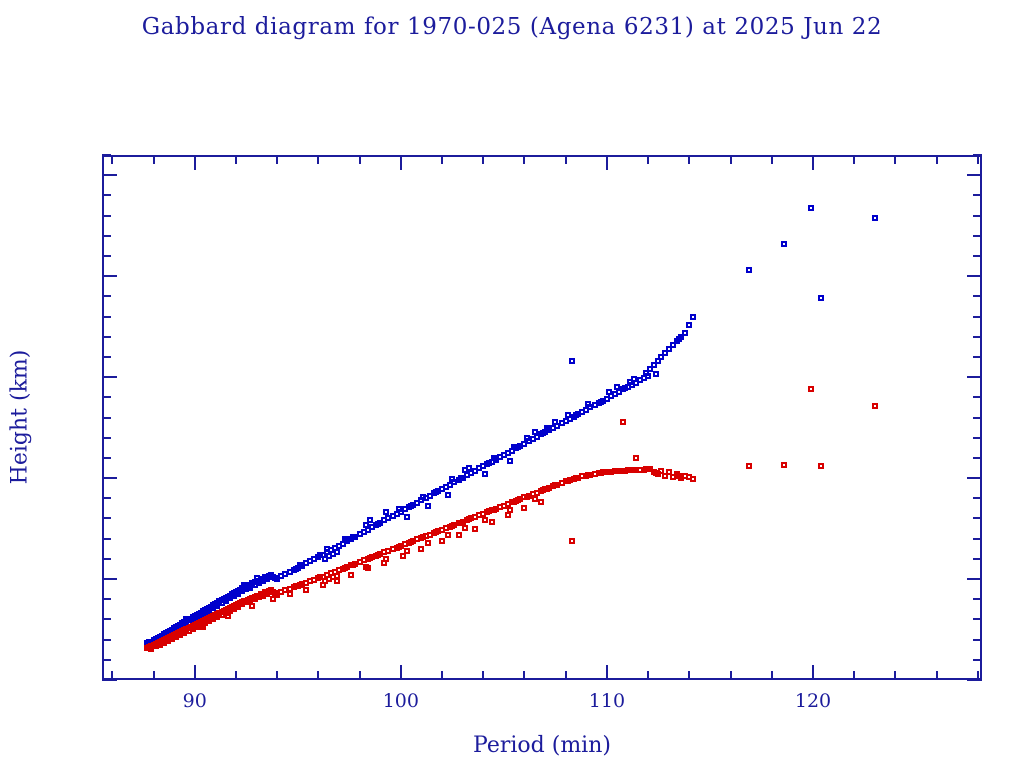 This screenshot has height=768, width=1024. What do you see at coordinates (542, 745) in the screenshot?
I see `x-axis-title: Period (min)` at bounding box center [542, 745].